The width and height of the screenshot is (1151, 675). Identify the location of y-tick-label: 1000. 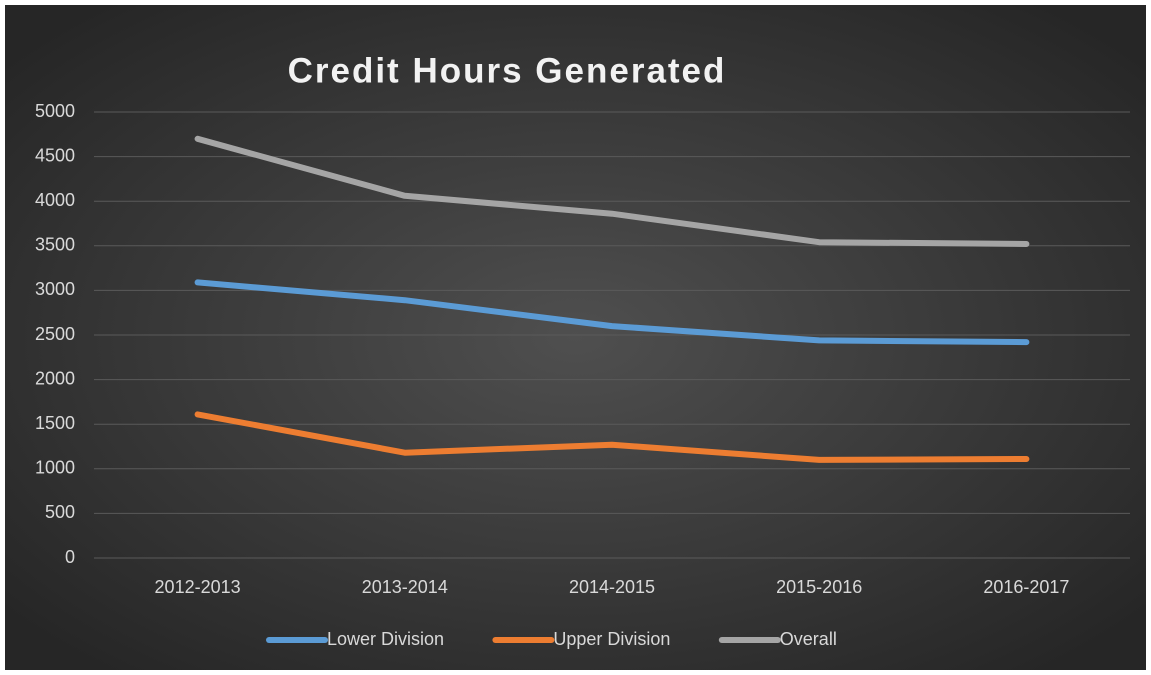
(55, 468).